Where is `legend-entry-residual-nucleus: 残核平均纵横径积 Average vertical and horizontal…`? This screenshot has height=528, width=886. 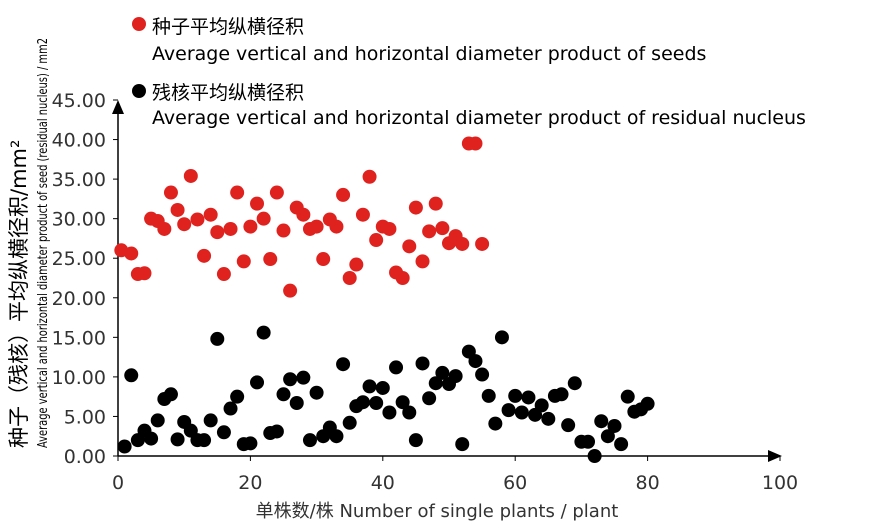 legend-entry-residual-nucleus: 残核平均纵横径积 Average vertical and horizontal… is located at coordinates (469, 105).